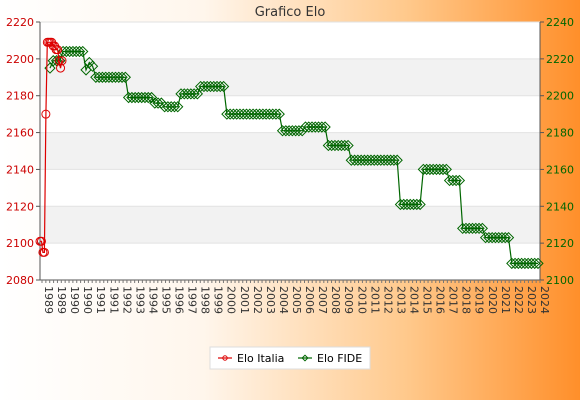  I want to click on x-tick-label: 2010, so click(361, 300).